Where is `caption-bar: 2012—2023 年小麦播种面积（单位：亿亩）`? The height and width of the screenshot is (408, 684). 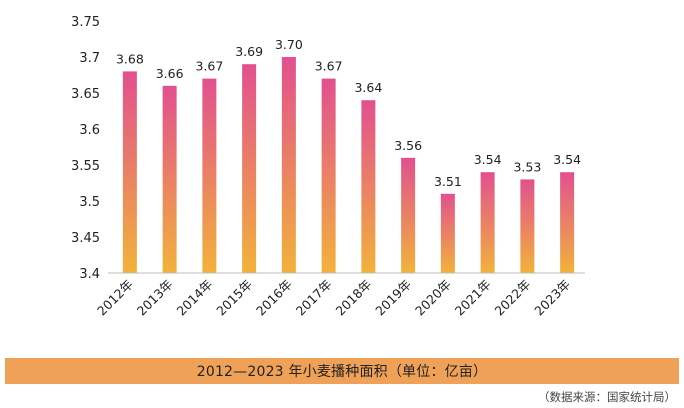 caption-bar: 2012—2023 年小麦播种面积（单位：亿亩） is located at coordinates (342, 371).